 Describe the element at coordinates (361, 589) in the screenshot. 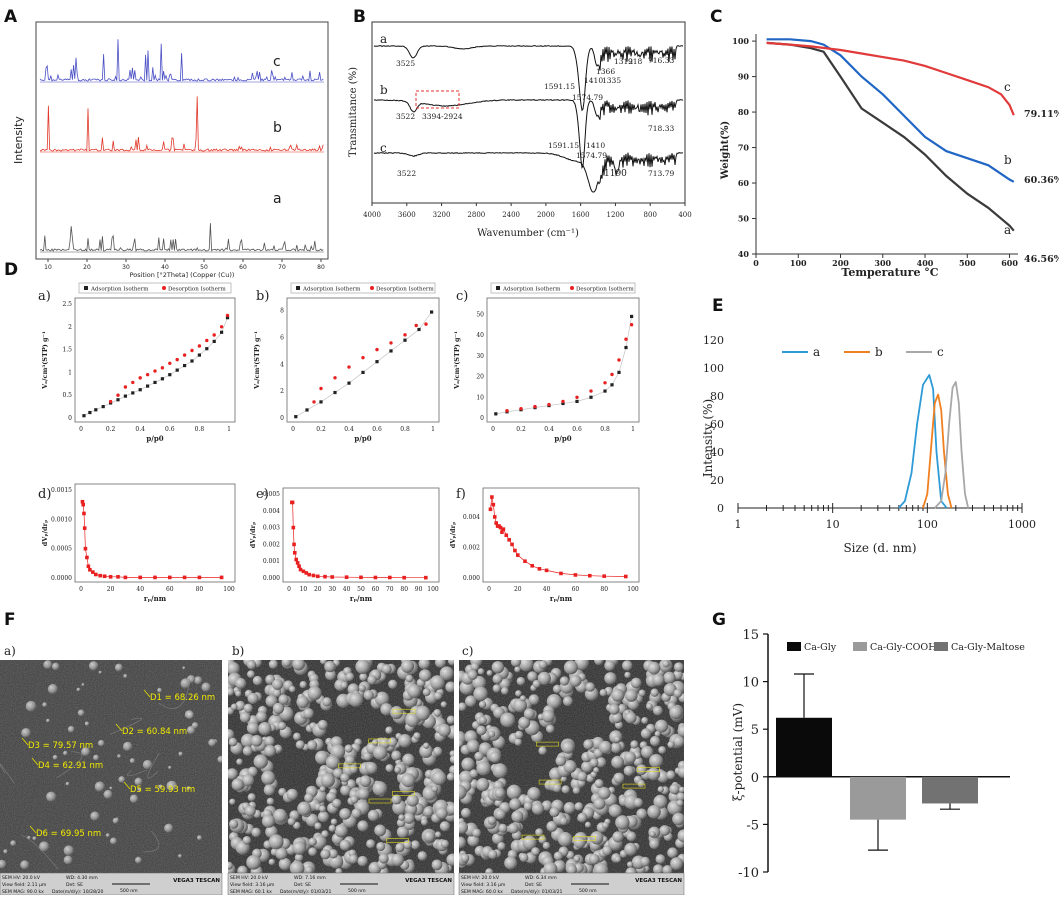

I see `bet-x-tick-label: 50` at that location.